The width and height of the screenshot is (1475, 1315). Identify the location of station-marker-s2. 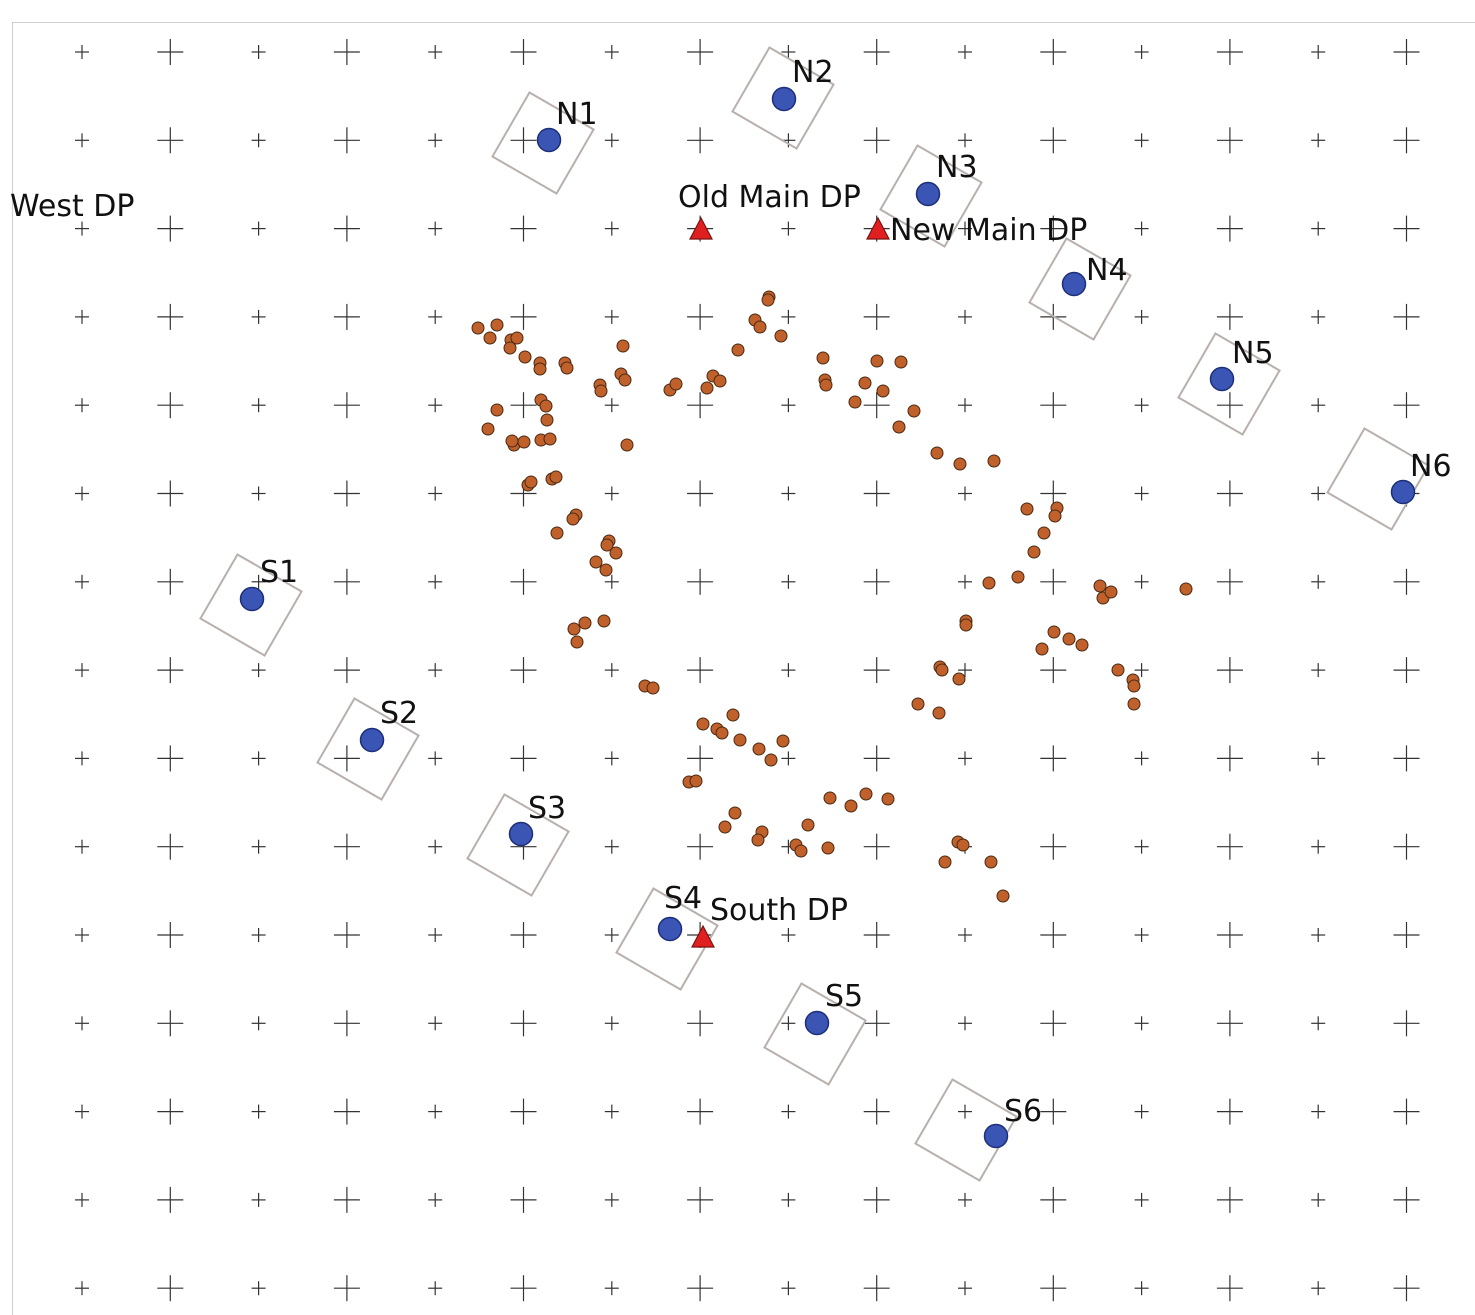
(372, 740).